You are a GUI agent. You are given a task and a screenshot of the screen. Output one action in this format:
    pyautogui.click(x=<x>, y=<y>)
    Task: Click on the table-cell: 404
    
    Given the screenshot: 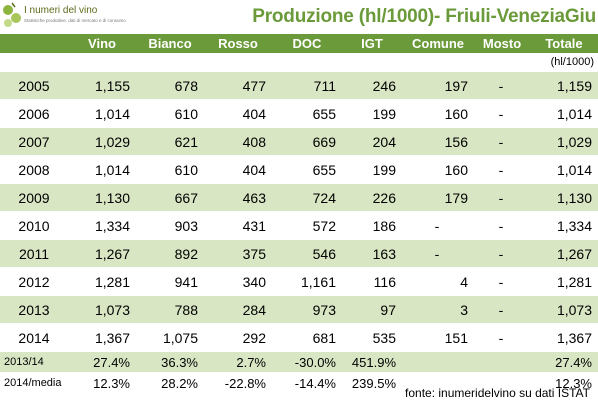 What is the action you would take?
    pyautogui.click(x=238, y=113)
    